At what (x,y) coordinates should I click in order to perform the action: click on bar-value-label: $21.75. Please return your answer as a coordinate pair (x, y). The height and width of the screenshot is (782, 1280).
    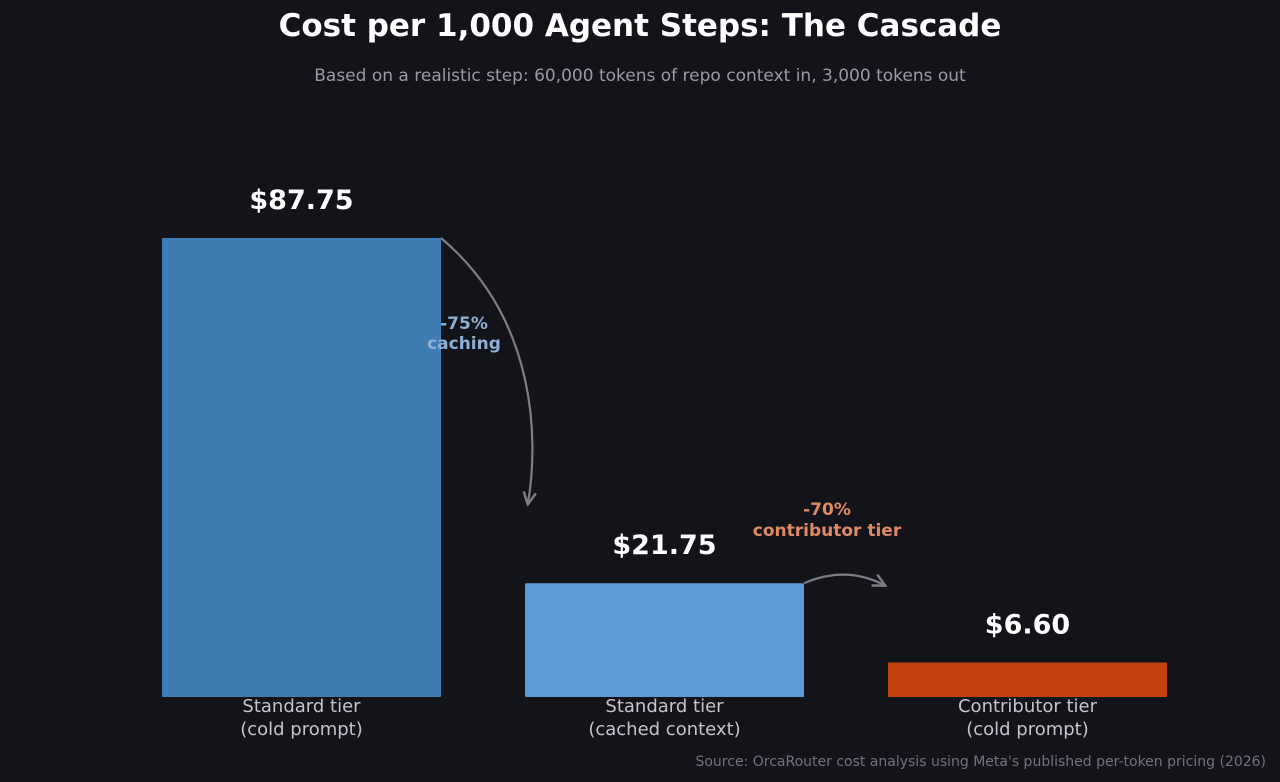
    Looking at the image, I should click on (664, 545).